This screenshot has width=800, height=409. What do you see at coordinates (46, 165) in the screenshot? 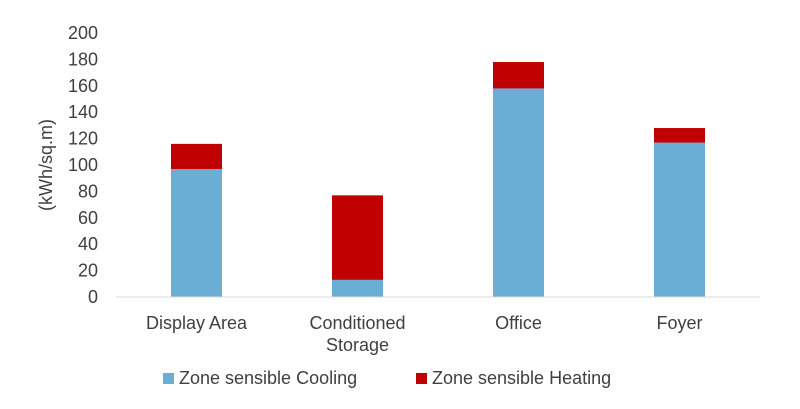
I see `y-axis-label: (kWh/sq.m)` at bounding box center [46, 165].